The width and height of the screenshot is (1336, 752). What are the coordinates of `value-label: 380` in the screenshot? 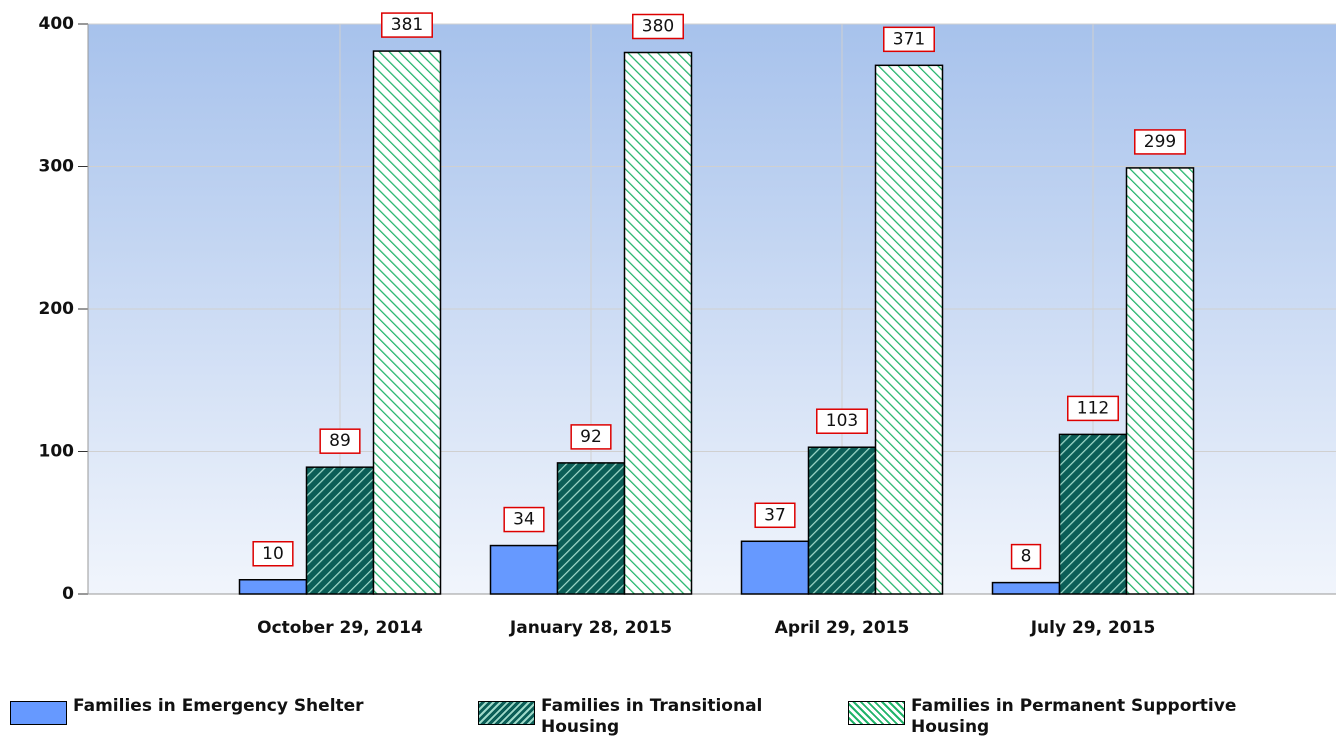 It's located at (658, 27).